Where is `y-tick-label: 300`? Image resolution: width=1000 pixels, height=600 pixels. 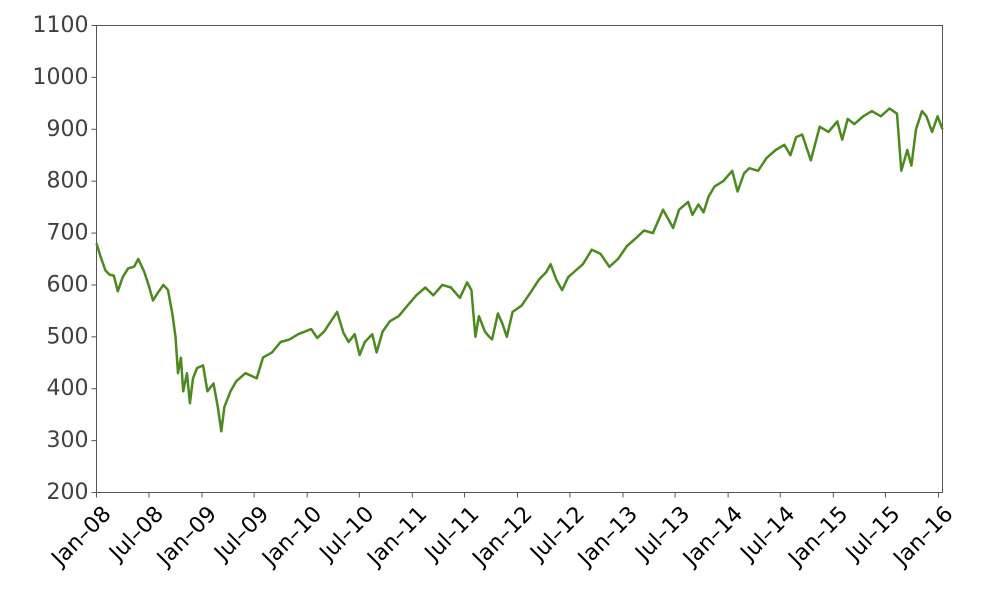
y-tick-label: 300 is located at coordinates (68, 440).